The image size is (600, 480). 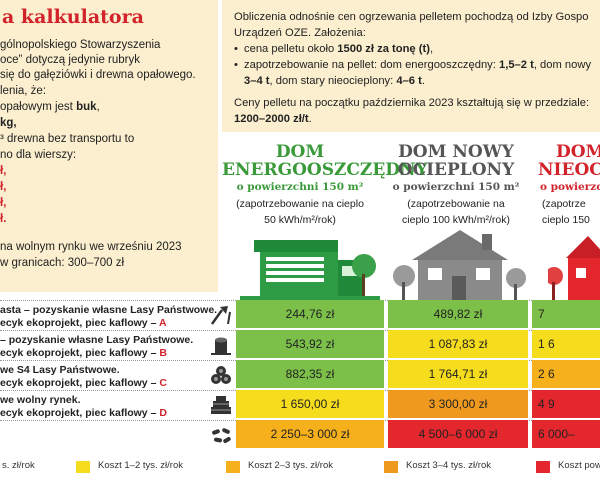 What do you see at coordinates (310, 434) in the screenshot?
I see `cost-cell: 2 250–3 000 zł` at bounding box center [310, 434].